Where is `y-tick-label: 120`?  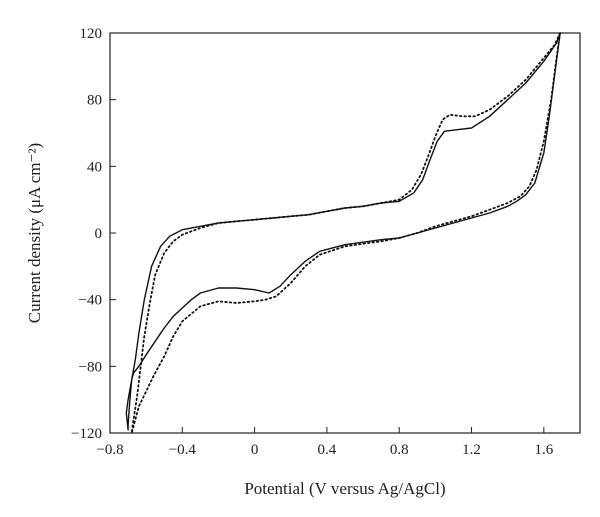
y-tick-label: 120 is located at coordinates (91, 34).